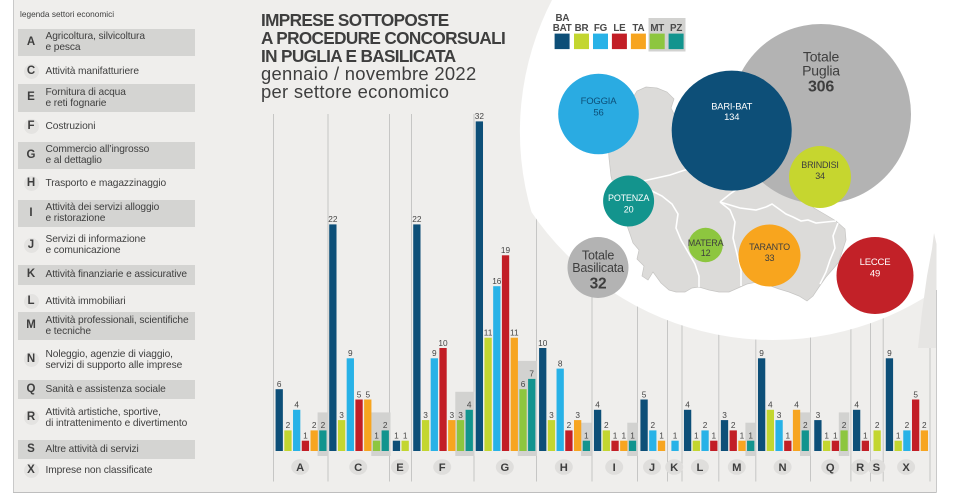  Describe the element at coordinates (699, 468) in the screenshot. I see `svg-text: L` at that location.